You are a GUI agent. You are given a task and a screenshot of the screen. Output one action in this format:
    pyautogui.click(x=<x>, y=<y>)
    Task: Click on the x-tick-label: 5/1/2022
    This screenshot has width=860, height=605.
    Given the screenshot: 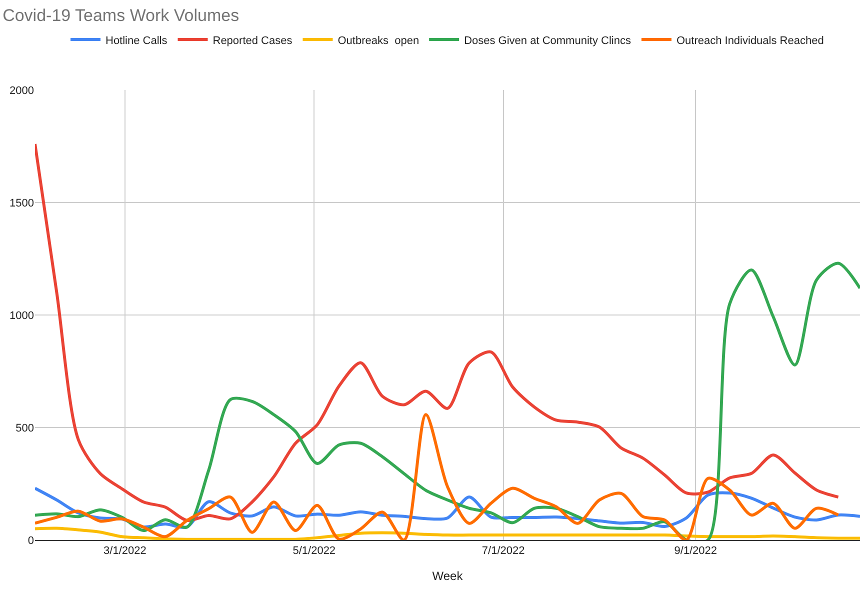 What is the action you would take?
    pyautogui.click(x=314, y=551)
    